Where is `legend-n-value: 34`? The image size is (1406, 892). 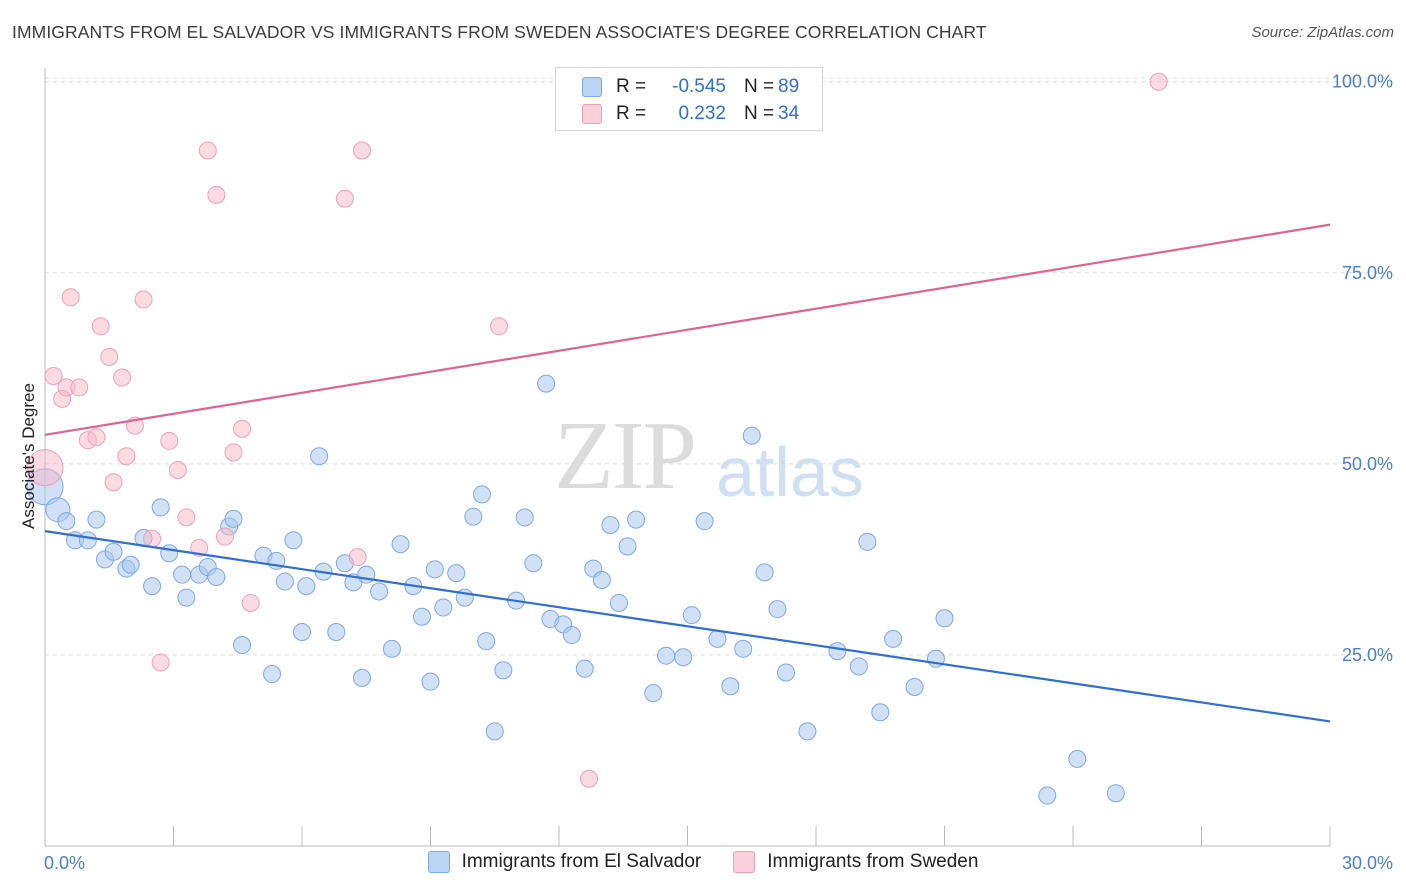 legend-n-value: 34 is located at coordinates (789, 113).